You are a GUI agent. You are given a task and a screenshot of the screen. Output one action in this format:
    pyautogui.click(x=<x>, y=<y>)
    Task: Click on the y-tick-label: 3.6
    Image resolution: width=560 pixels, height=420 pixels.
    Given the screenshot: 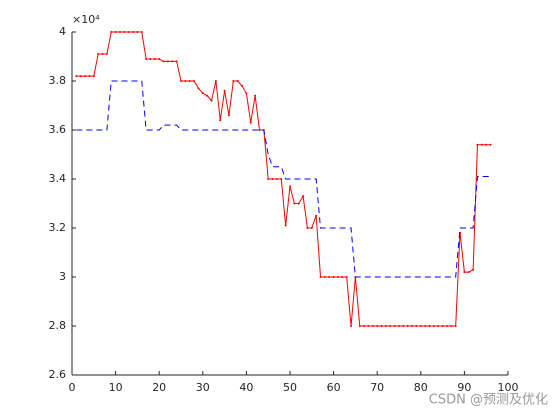 What is the action you would take?
    pyautogui.click(x=58, y=129)
    